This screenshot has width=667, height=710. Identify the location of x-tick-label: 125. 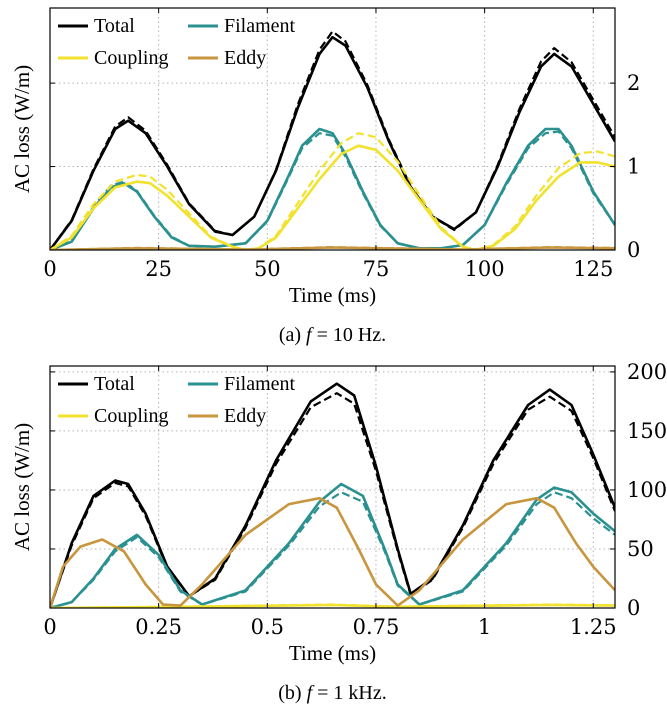
(593, 269).